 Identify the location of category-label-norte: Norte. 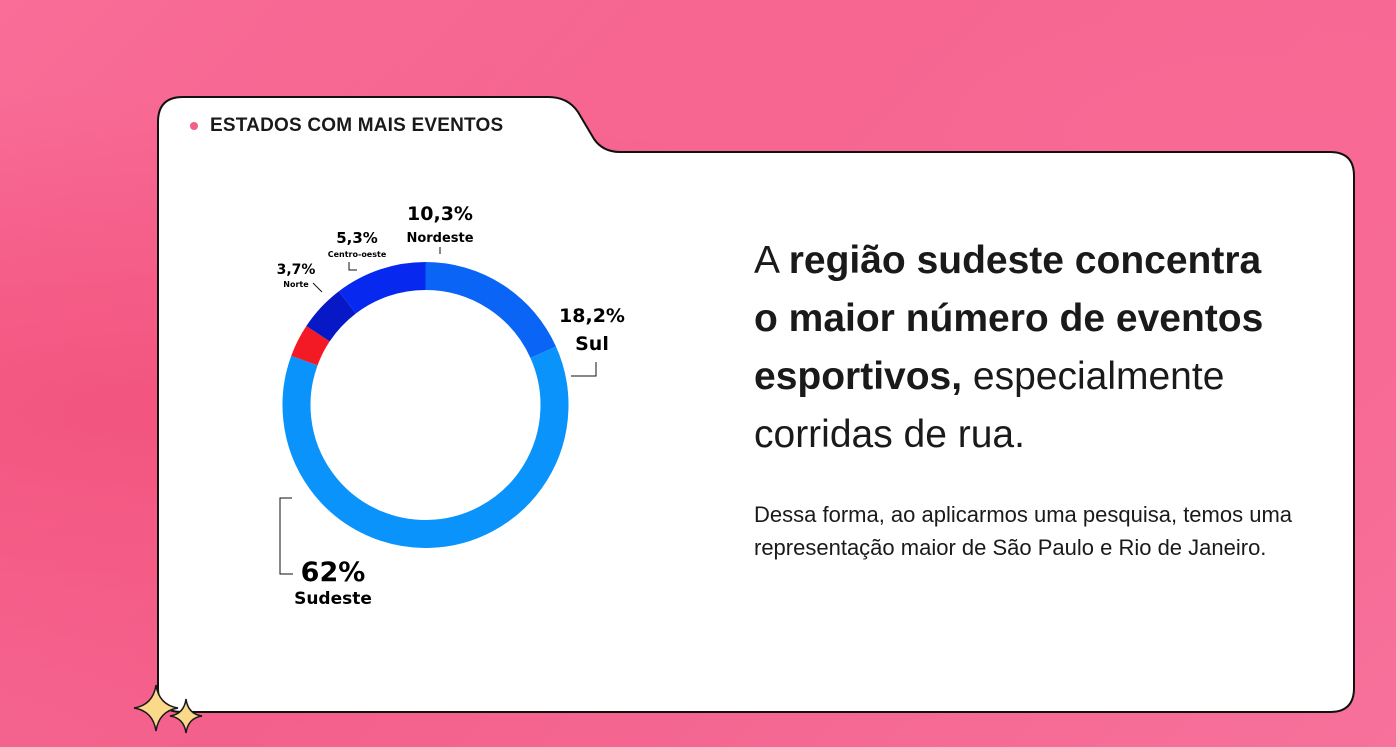
(296, 284).